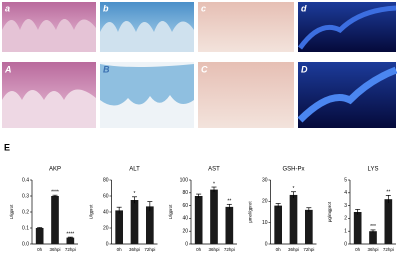 The height and width of the screenshot is (261, 400). Describe the element at coordinates (106, 69) in the screenshot. I see `panel-label: B` at that location.